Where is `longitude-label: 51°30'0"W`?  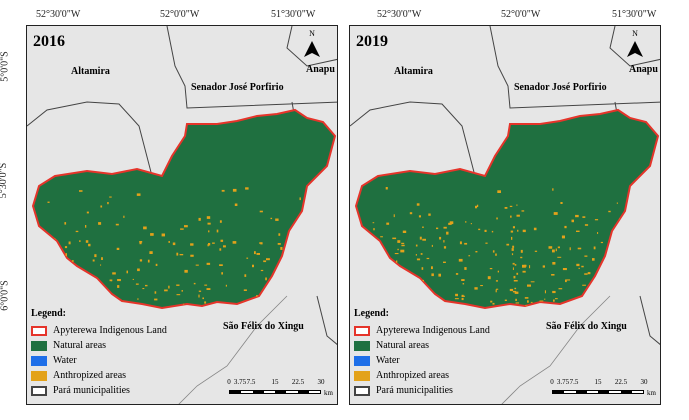 longitude-label: 51°30'0"W is located at coordinates (634, 14).